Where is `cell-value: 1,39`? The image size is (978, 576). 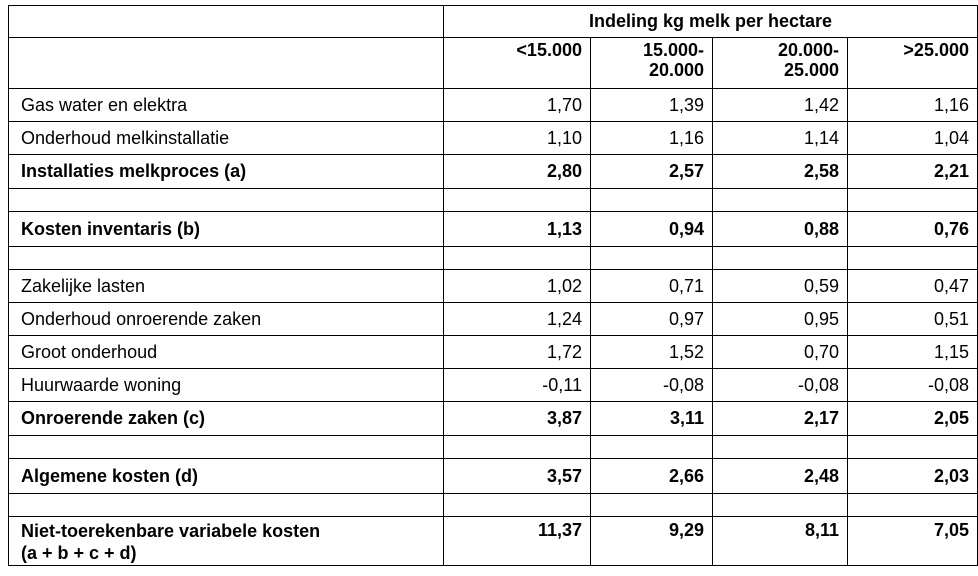
cell-value: 1,39 is located at coordinates (651, 105).